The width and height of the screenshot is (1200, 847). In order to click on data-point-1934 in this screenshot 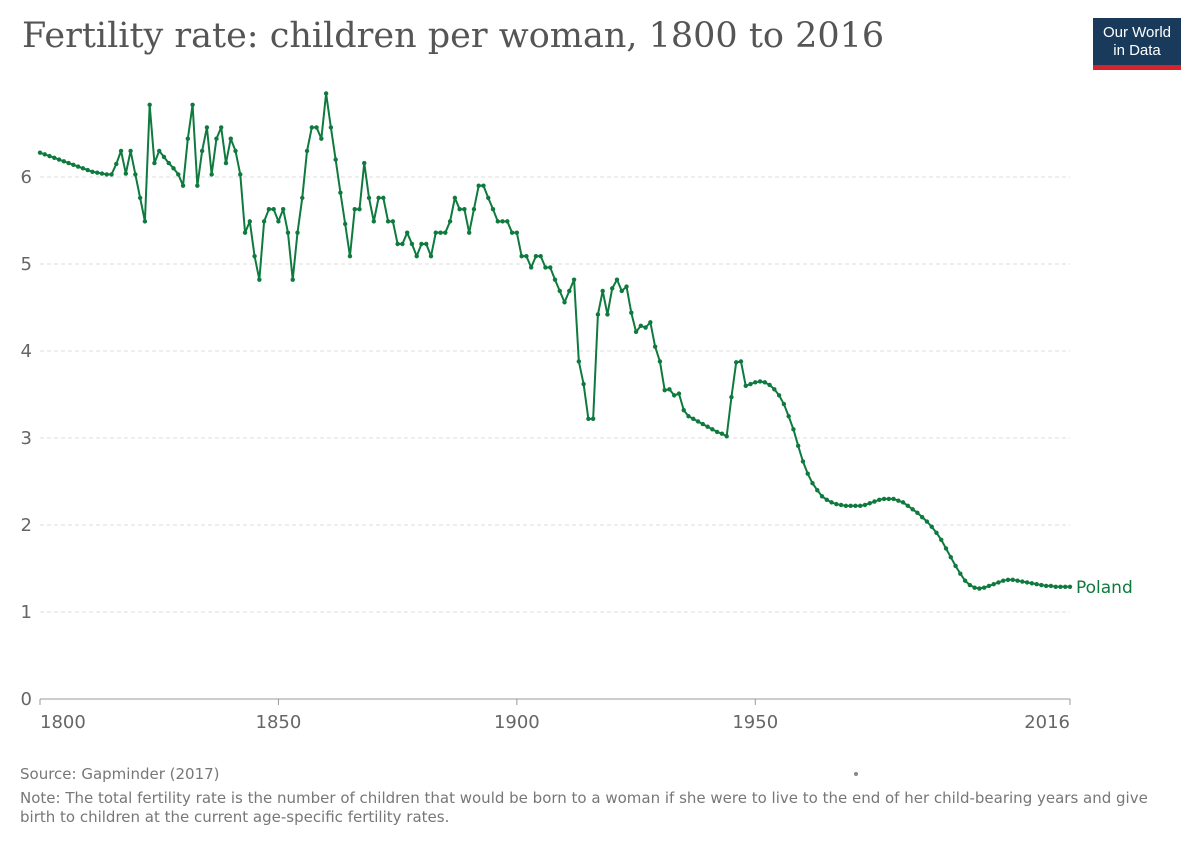, I will do `click(679, 393)`.